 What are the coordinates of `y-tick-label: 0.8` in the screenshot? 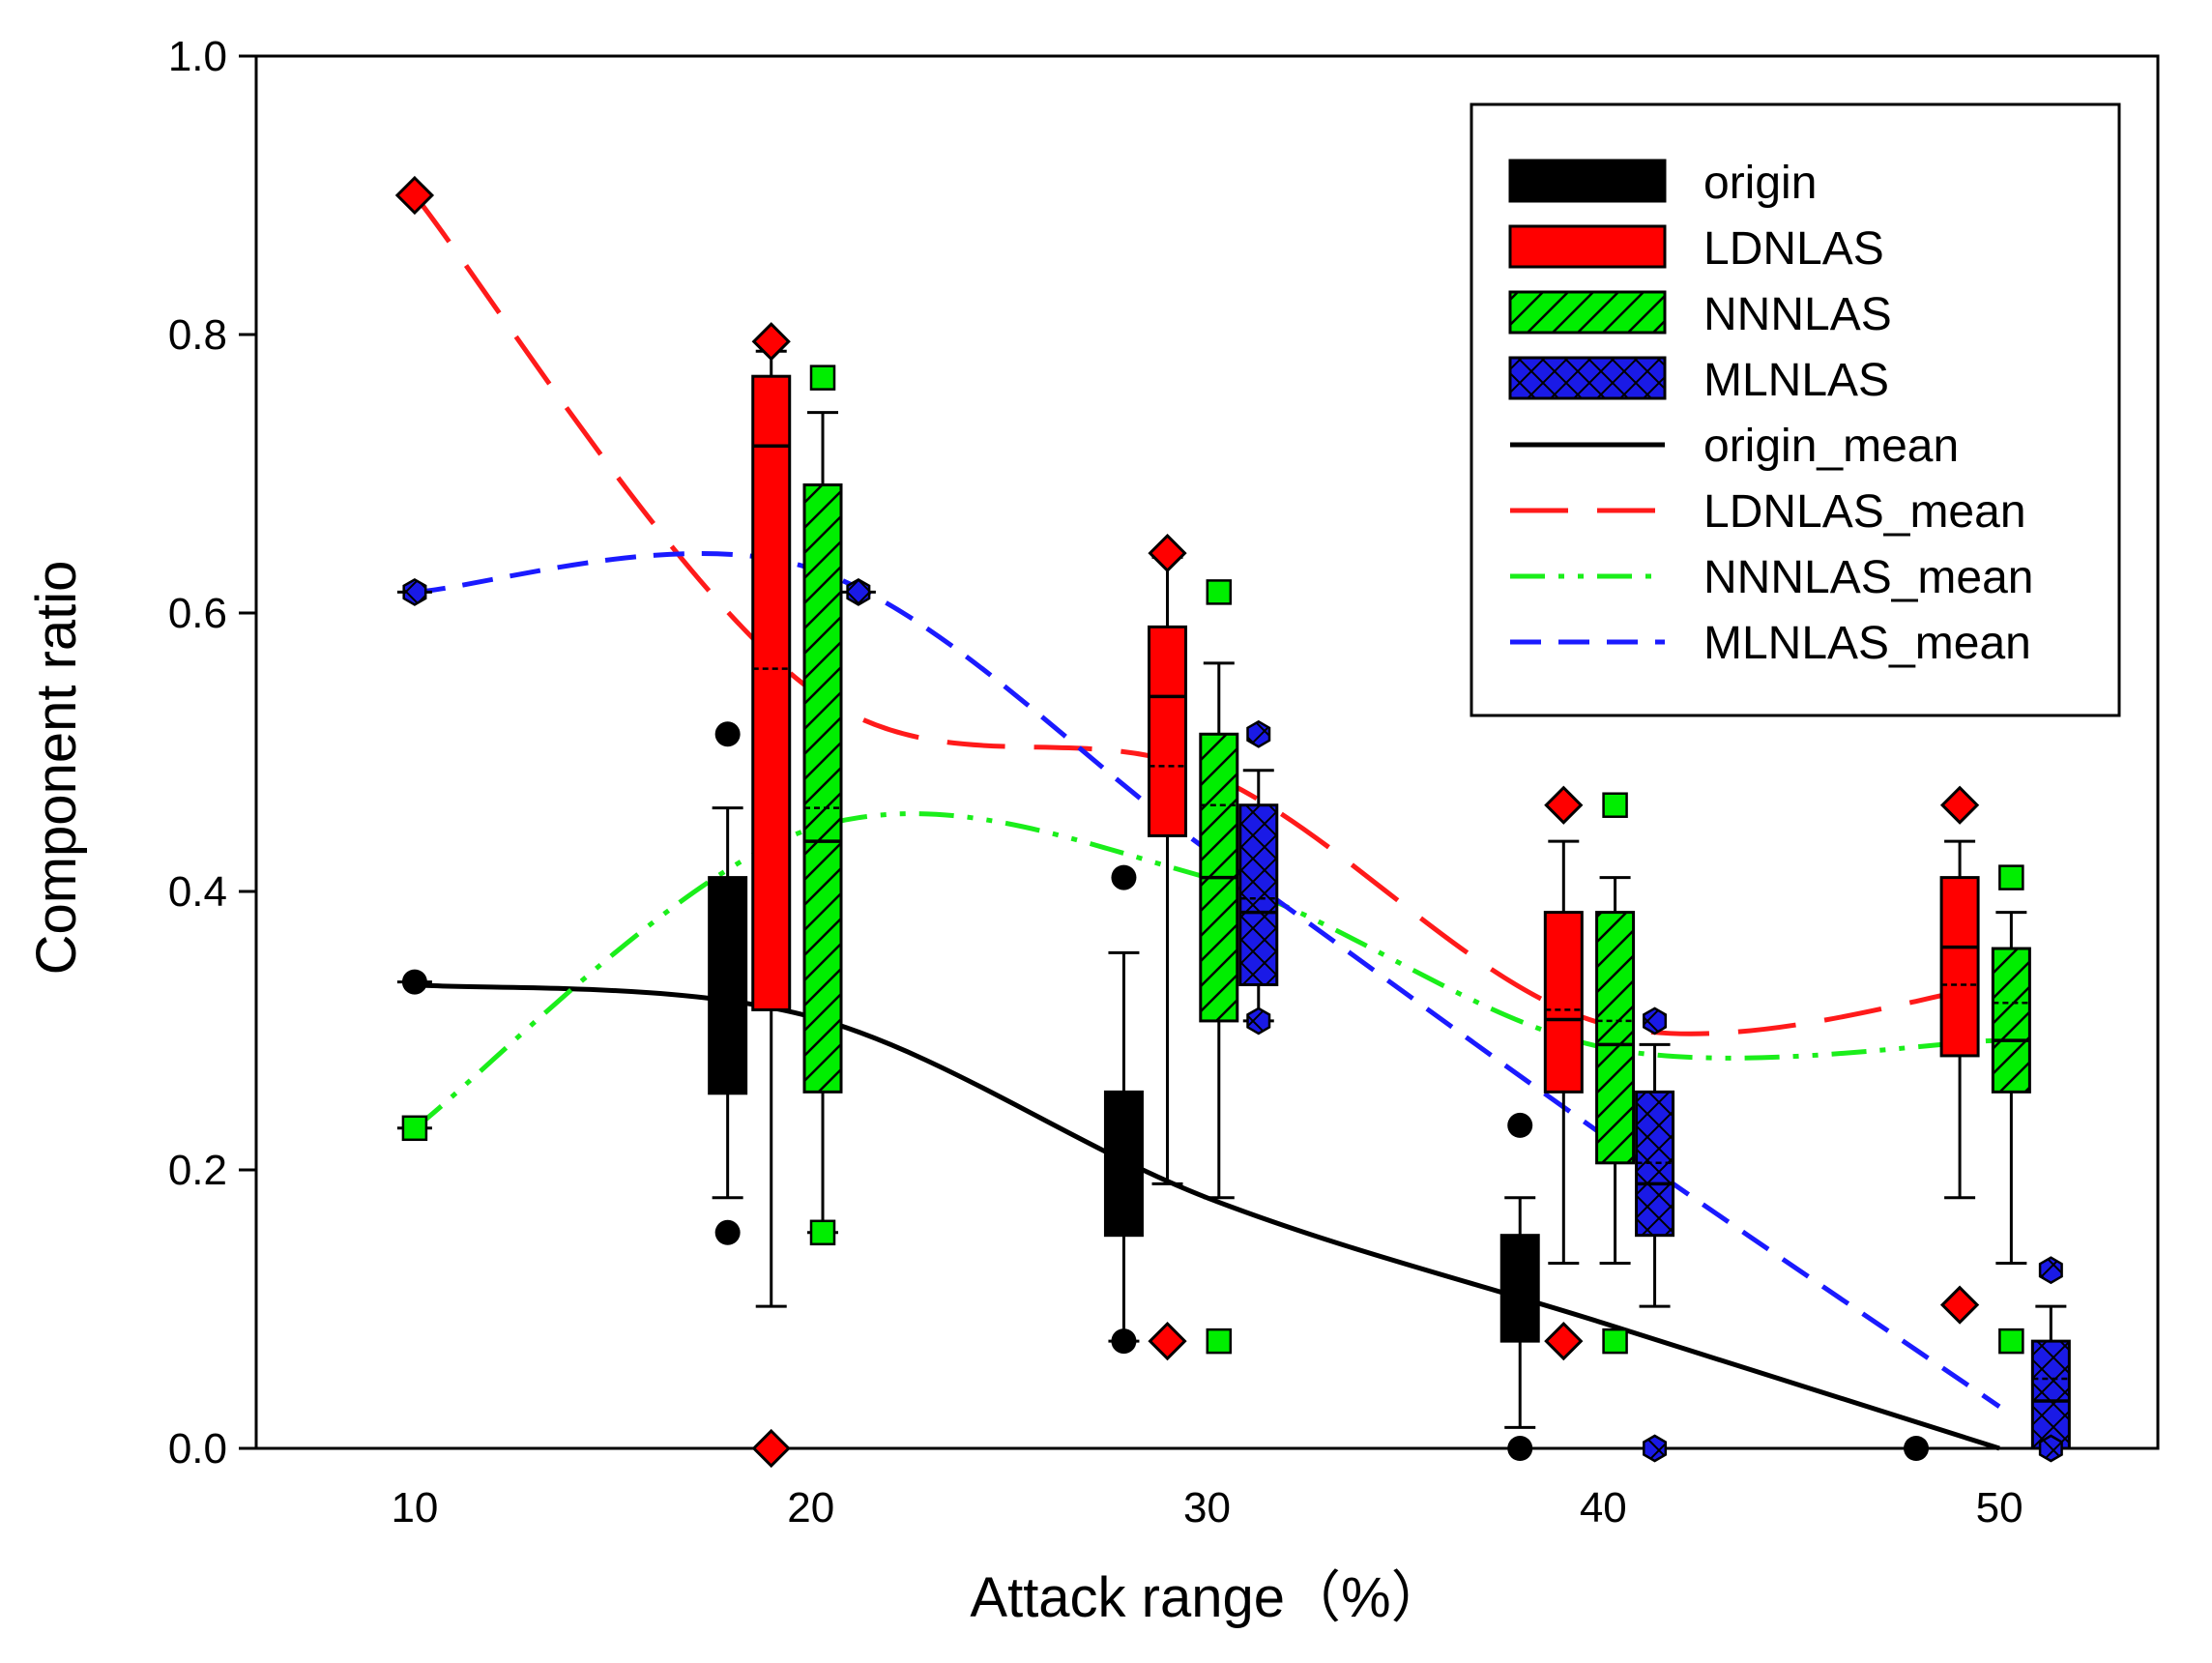 It's located at (197, 335).